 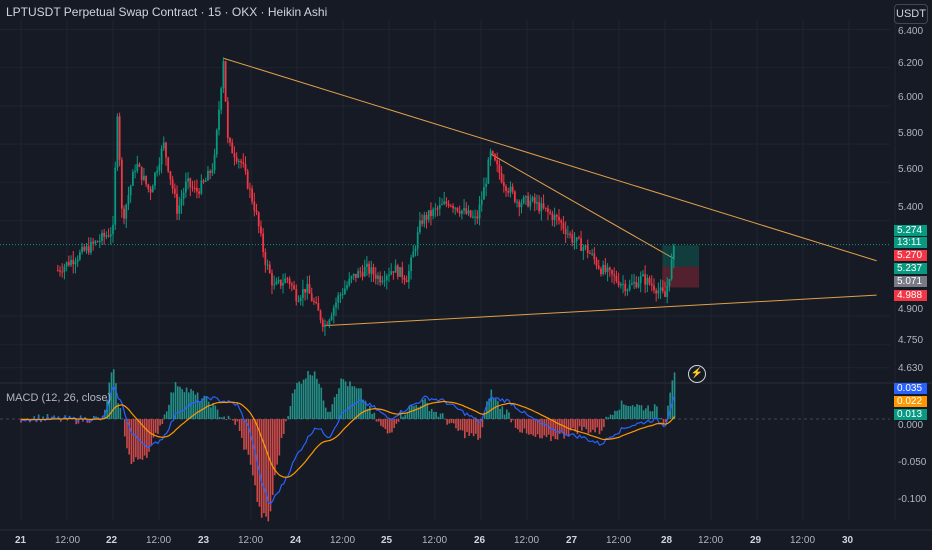 I want to click on flash-icon: ⚡, so click(x=697, y=374).